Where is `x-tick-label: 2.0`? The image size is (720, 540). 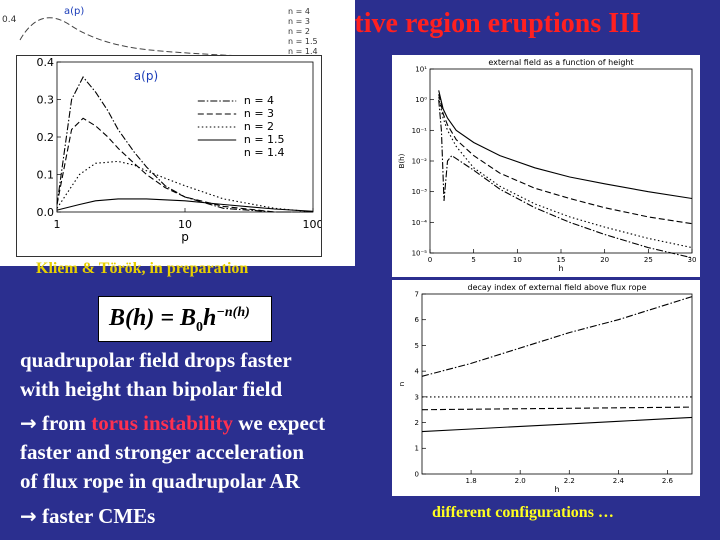
x-tick-label: 2.0 is located at coordinates (520, 481).